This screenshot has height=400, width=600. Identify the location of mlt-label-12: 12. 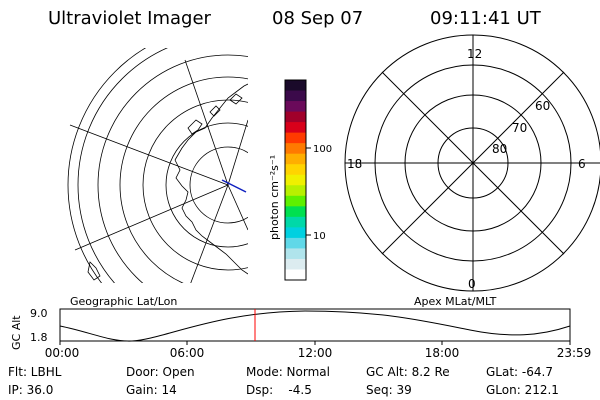
(474, 54).